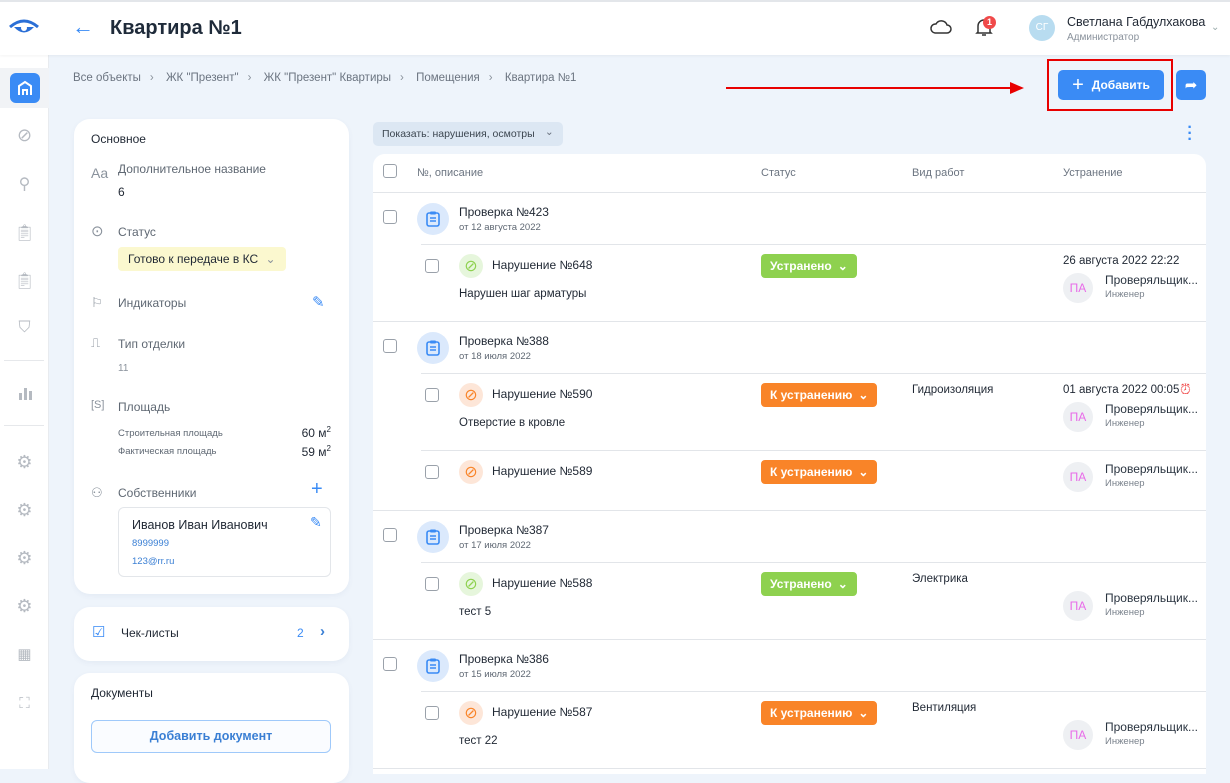  I want to click on add-owner-plus-icon: +, so click(317, 489).